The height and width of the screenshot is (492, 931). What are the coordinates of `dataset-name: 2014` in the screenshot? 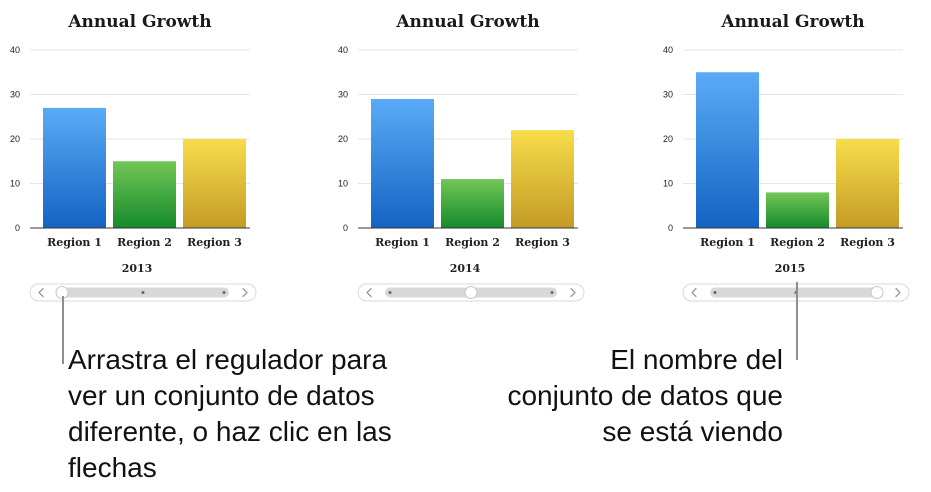 It's located at (465, 268).